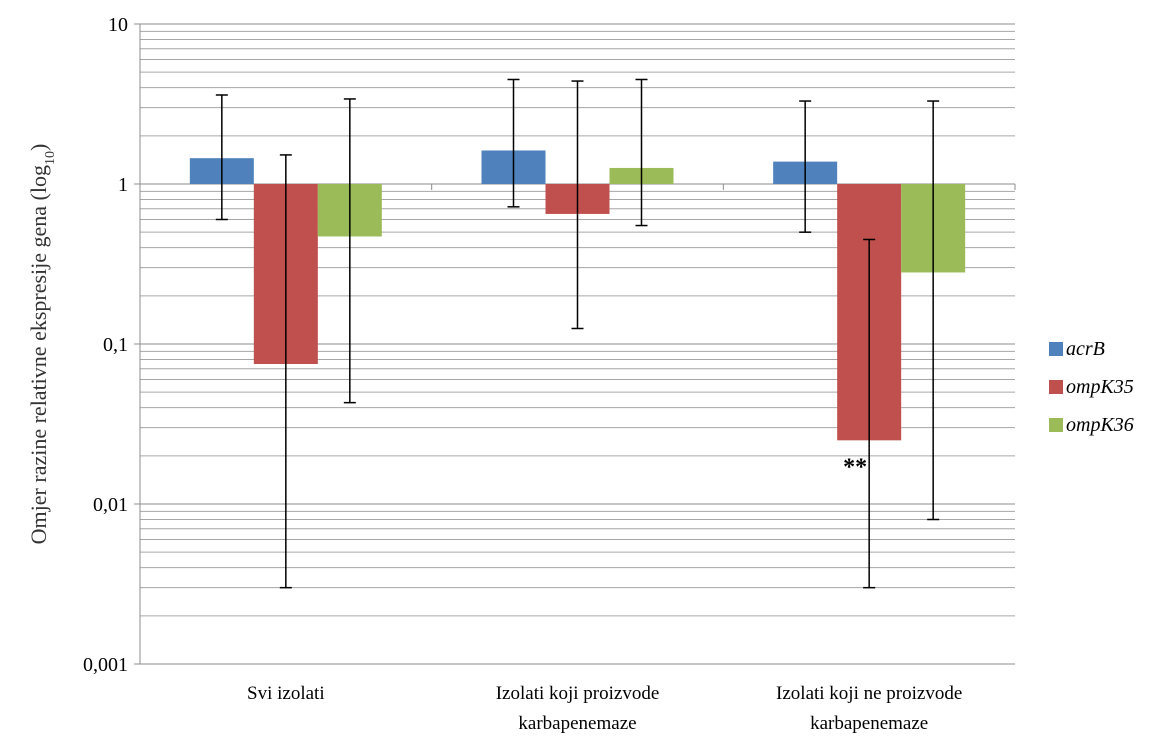 The height and width of the screenshot is (741, 1160). What do you see at coordinates (286, 693) in the screenshot?
I see `x-category-label: Svi izolati` at bounding box center [286, 693].